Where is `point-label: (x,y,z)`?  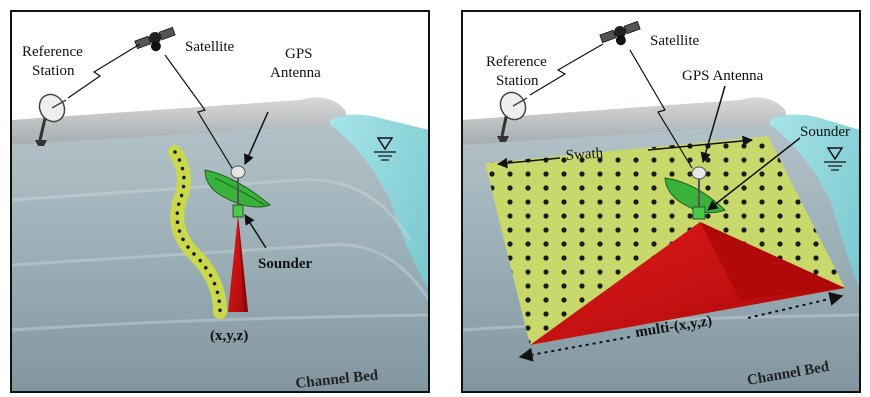 point-label: (x,y,z) is located at coordinates (229, 336).